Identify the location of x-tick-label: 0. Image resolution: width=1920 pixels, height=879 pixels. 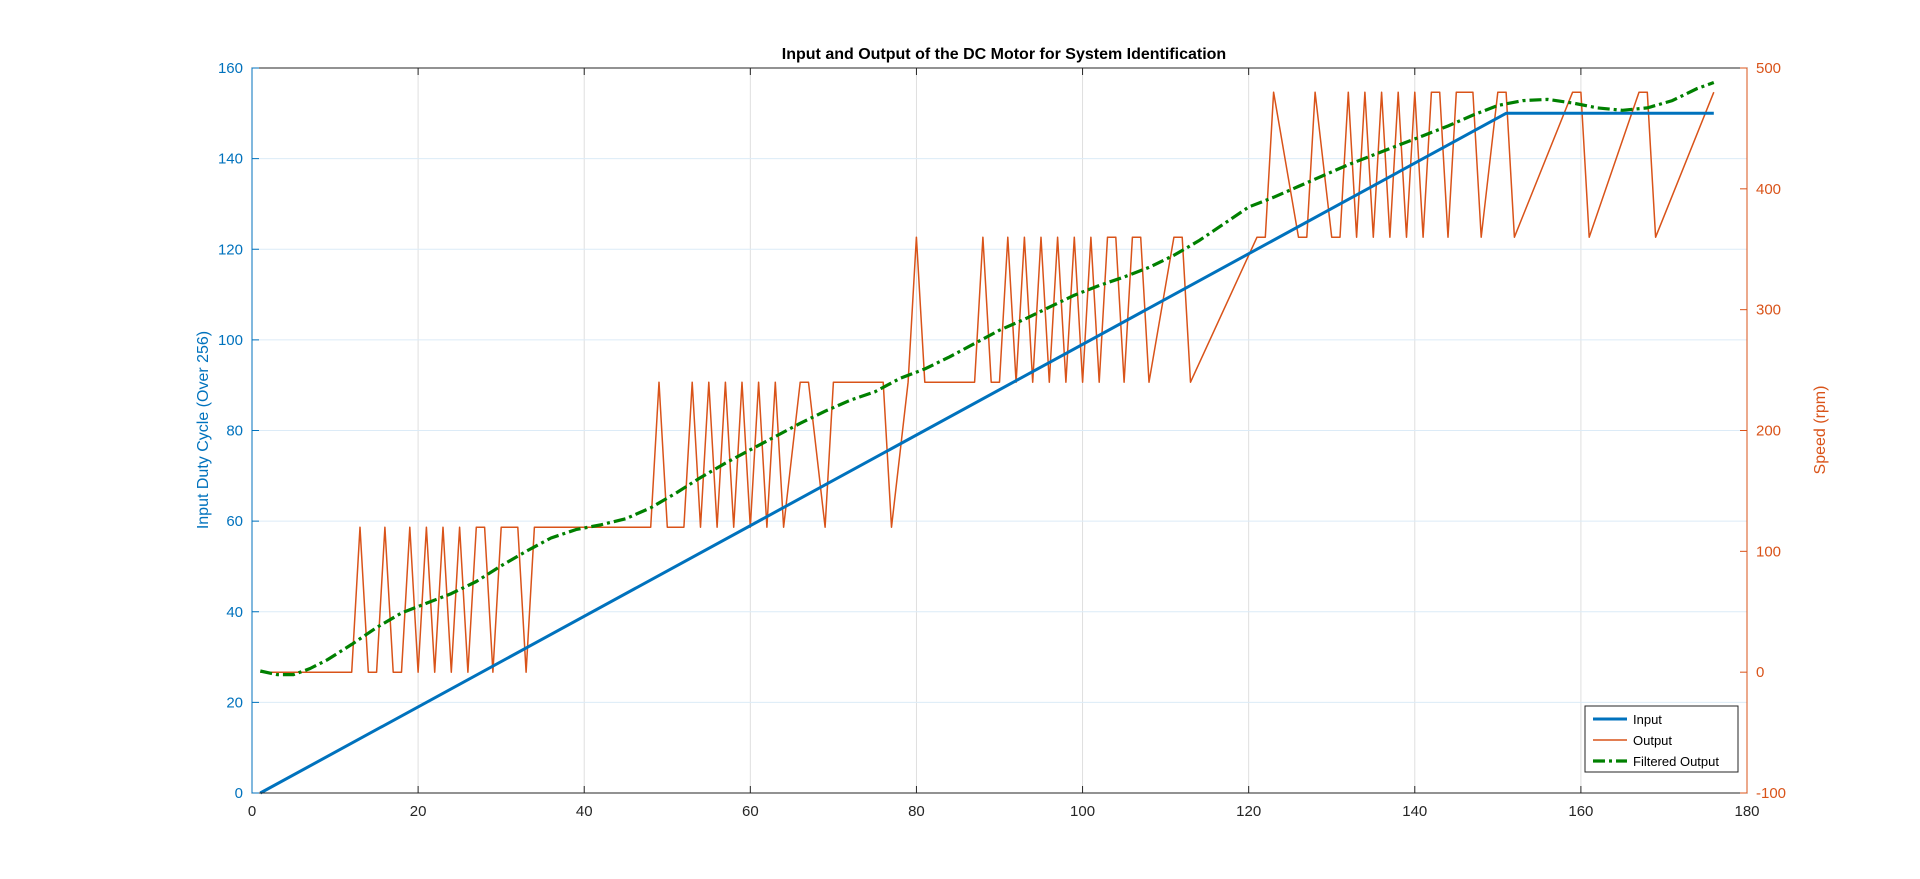
(252, 811).